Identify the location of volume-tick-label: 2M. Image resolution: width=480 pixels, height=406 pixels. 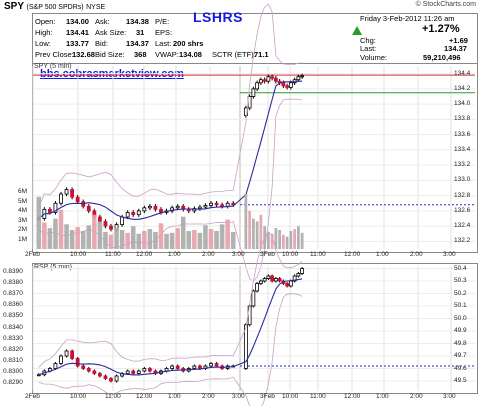
(23, 229).